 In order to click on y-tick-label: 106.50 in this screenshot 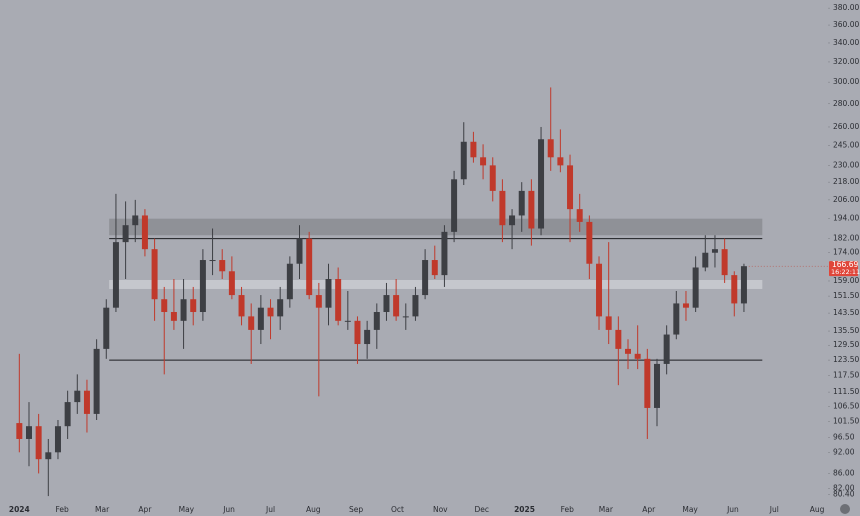, I will do `click(846, 405)`.